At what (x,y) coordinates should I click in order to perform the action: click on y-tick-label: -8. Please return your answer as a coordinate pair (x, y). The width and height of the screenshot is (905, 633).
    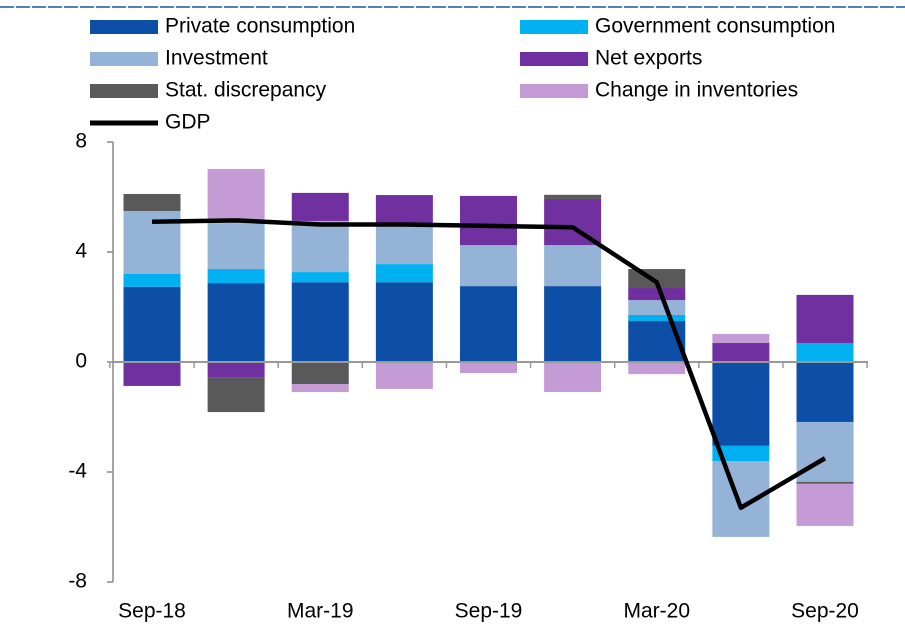
    Looking at the image, I should click on (77, 581).